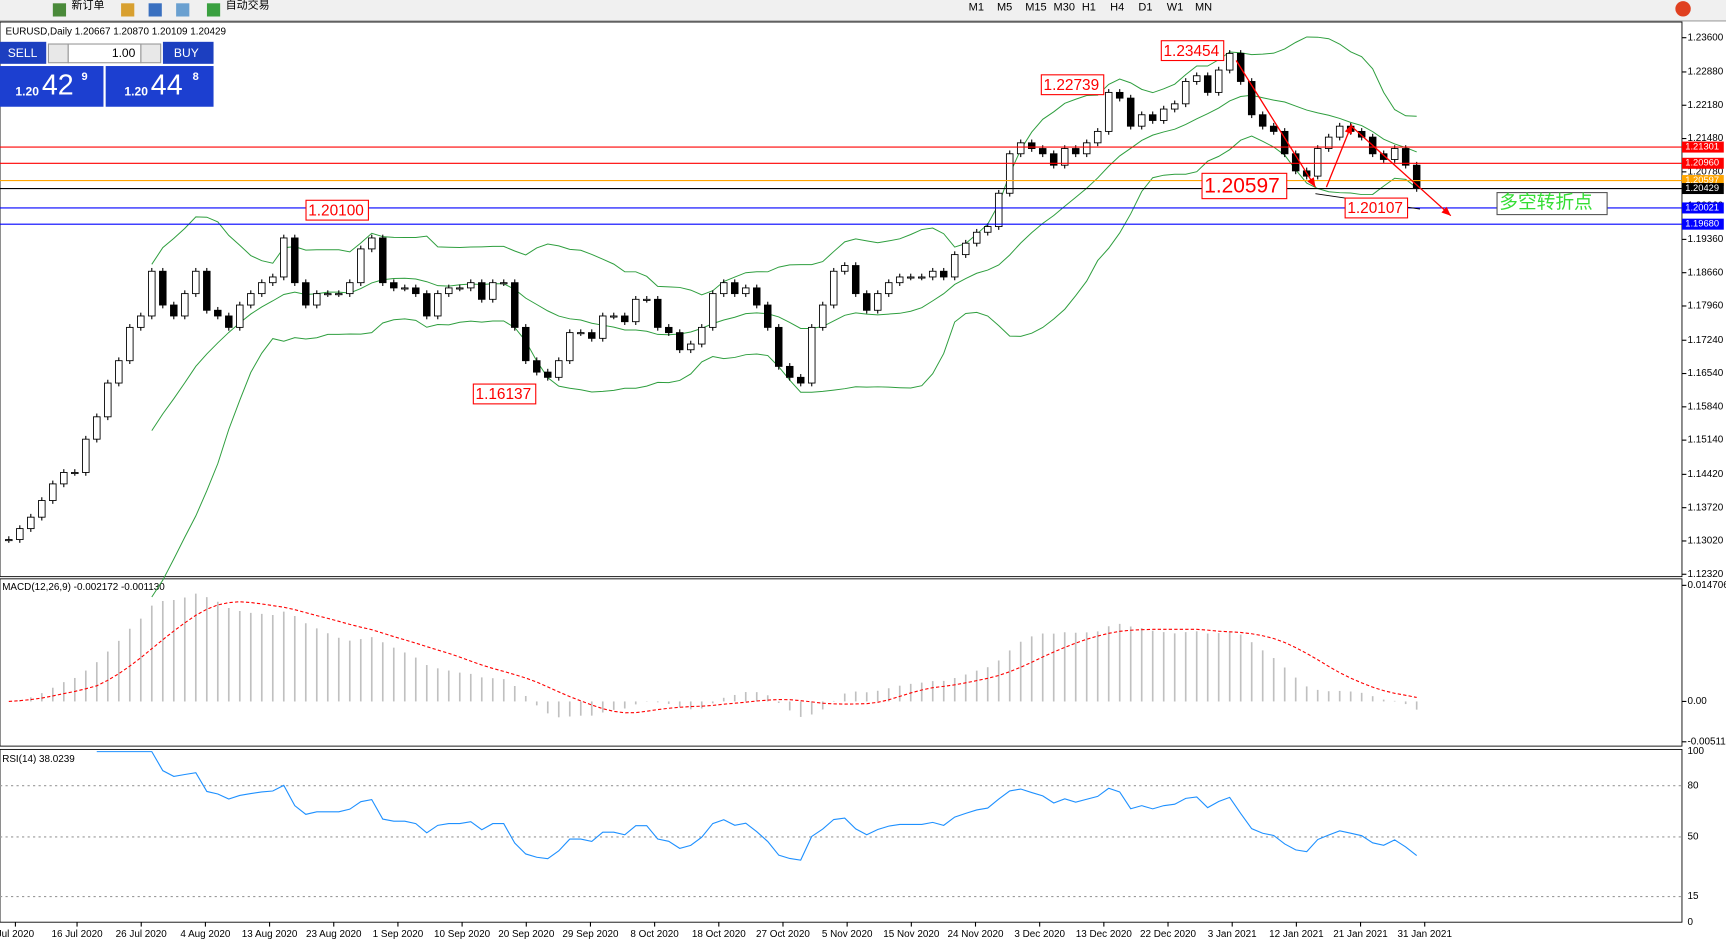 The image size is (1726, 942). Describe the element at coordinates (1446, 211) in the screenshot. I see `arrow-head` at that location.